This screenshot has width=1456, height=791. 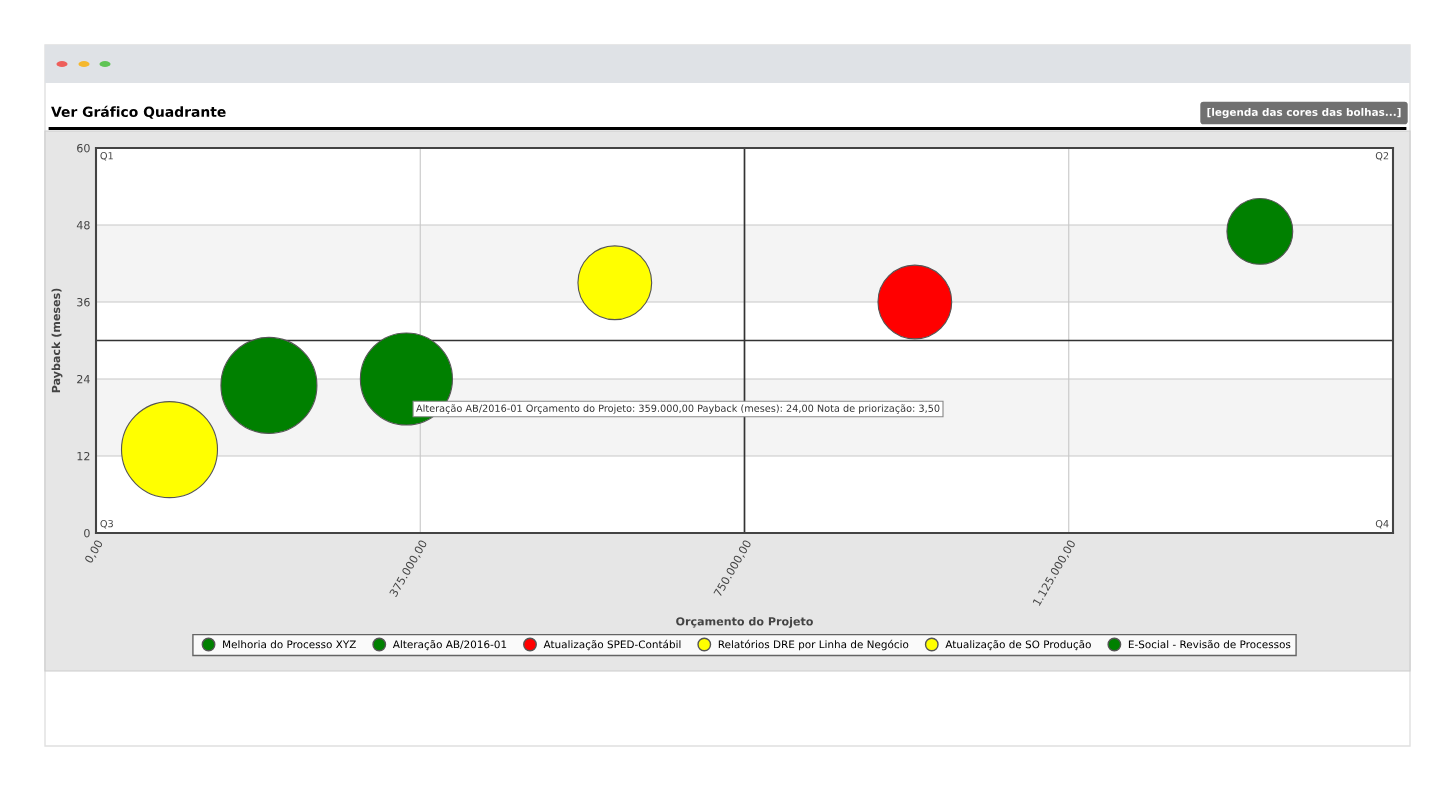 What do you see at coordinates (1382, 156) in the screenshot?
I see `annotation: Q2` at bounding box center [1382, 156].